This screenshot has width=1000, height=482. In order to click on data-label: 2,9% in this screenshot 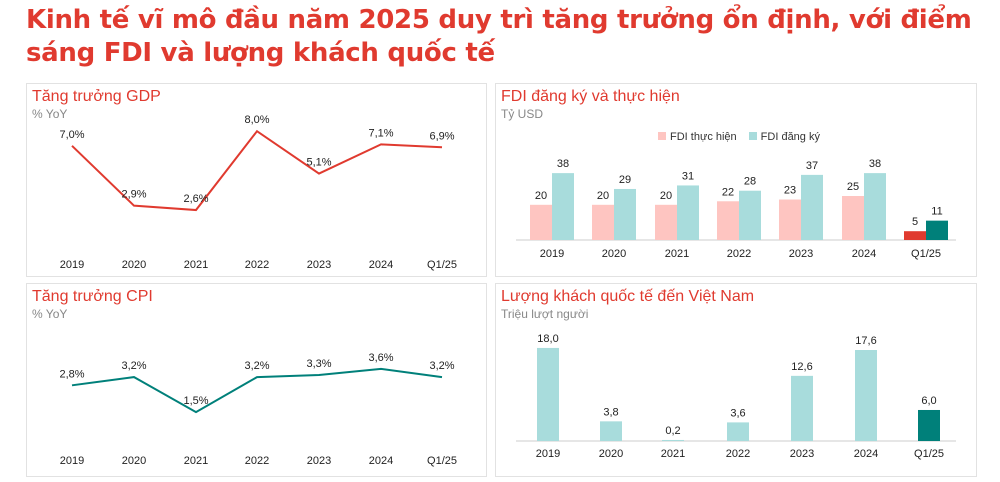, I will do `click(133, 195)`.